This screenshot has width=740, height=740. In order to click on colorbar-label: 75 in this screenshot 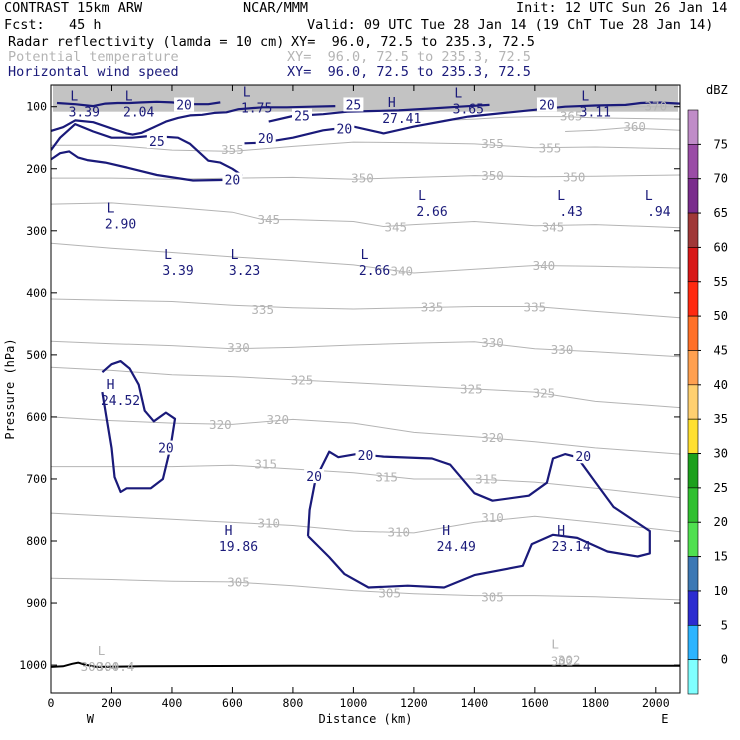, I will do `click(721, 144)`.